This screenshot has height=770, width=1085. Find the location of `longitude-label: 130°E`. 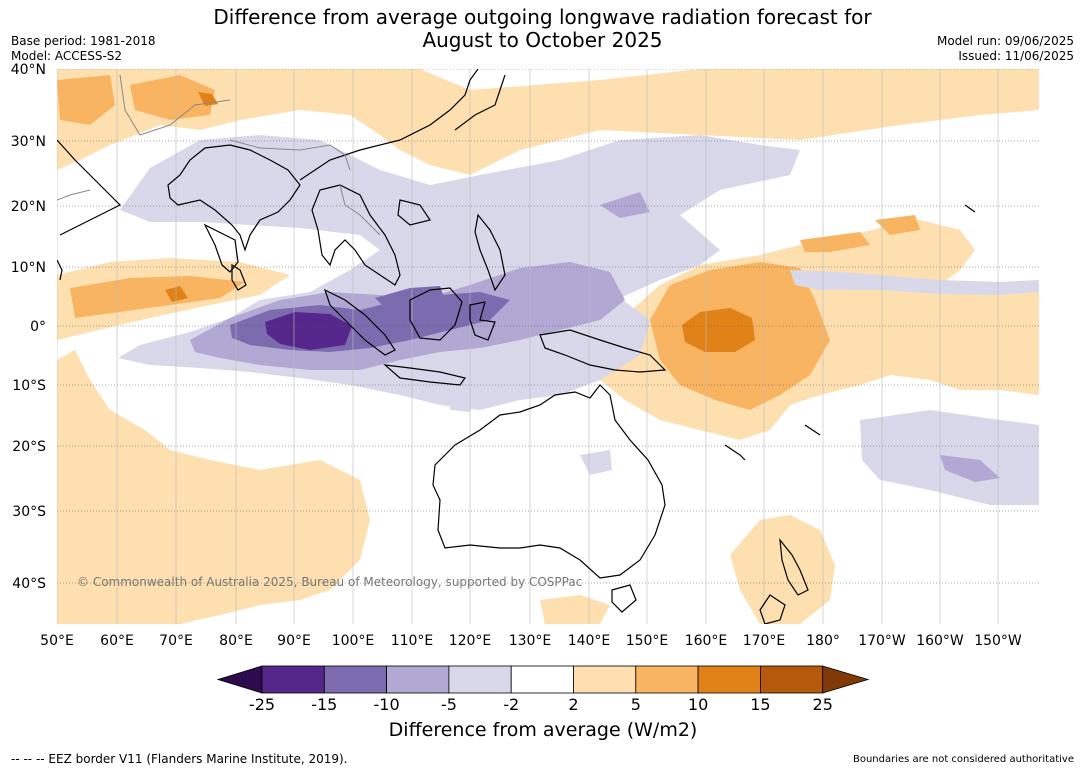

longitude-label: 130°E is located at coordinates (530, 641).